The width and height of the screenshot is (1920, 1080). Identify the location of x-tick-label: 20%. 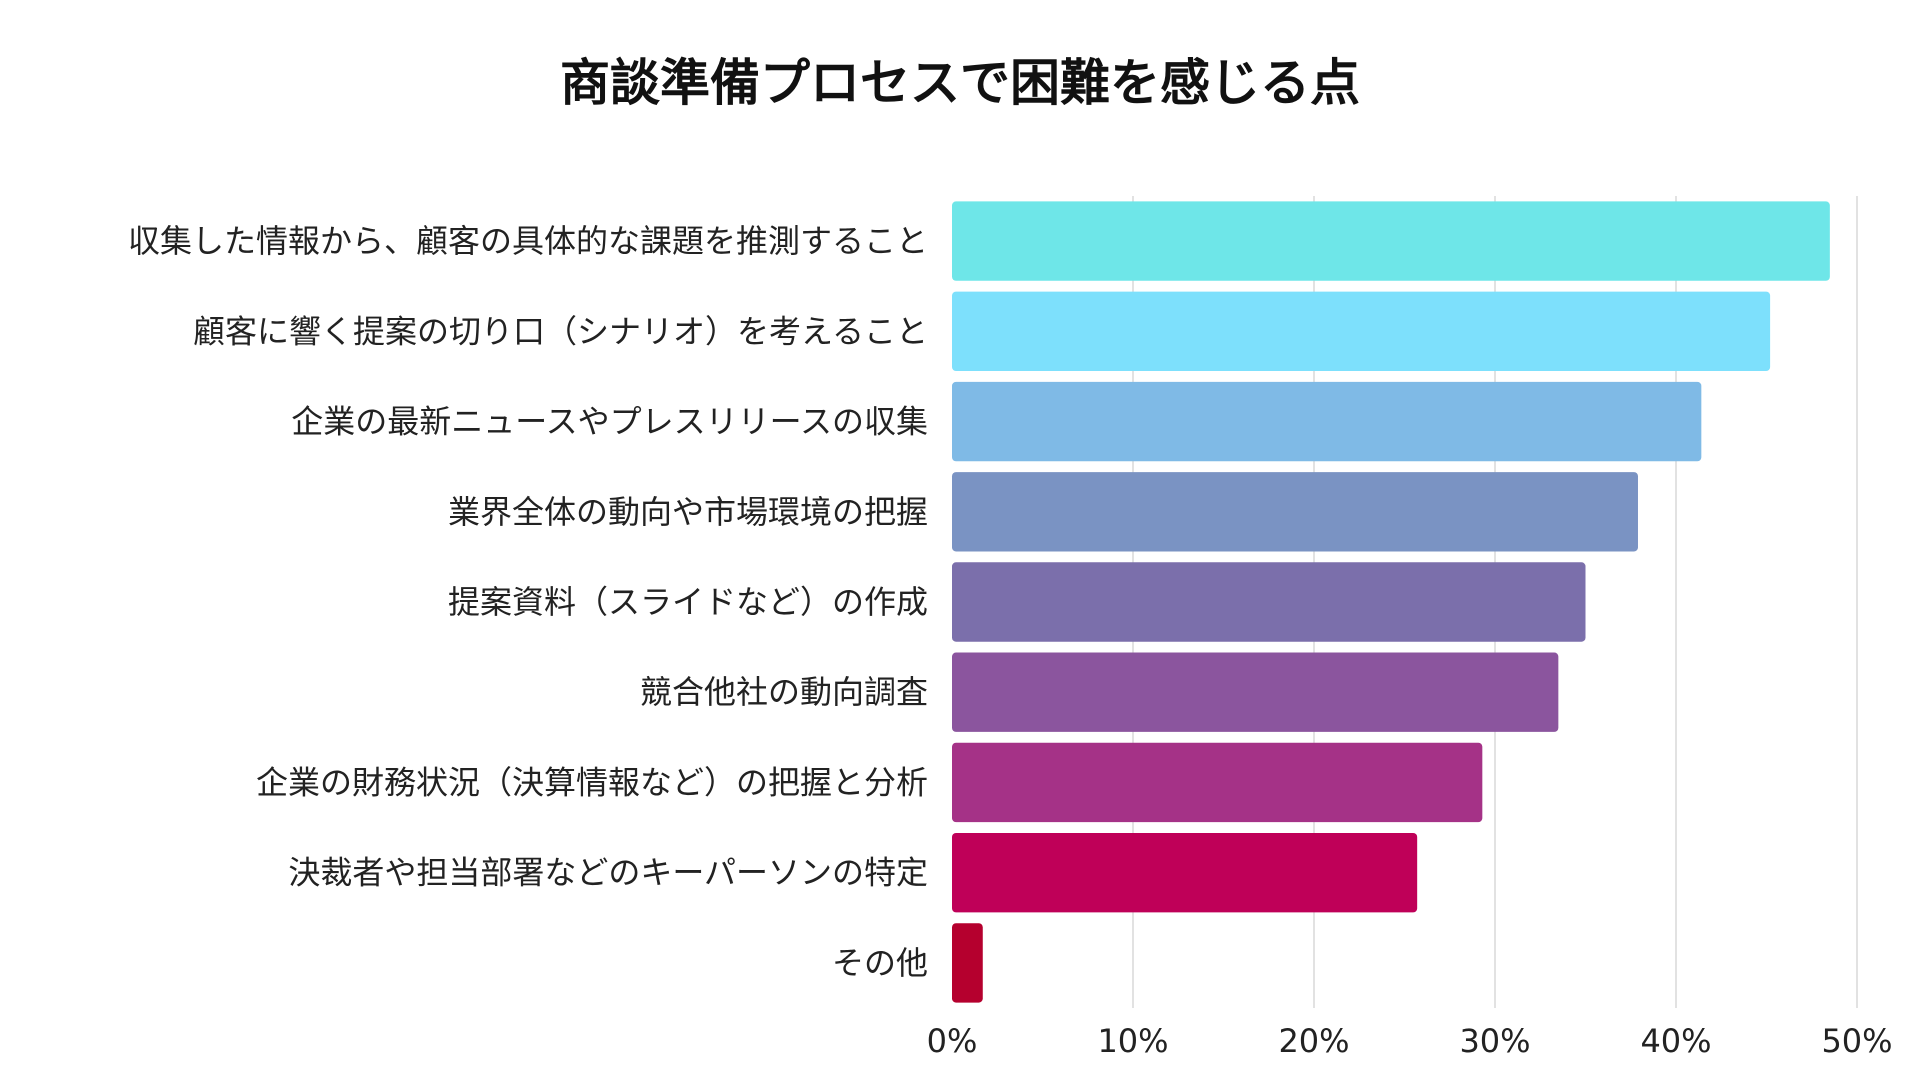
(1313, 1041).